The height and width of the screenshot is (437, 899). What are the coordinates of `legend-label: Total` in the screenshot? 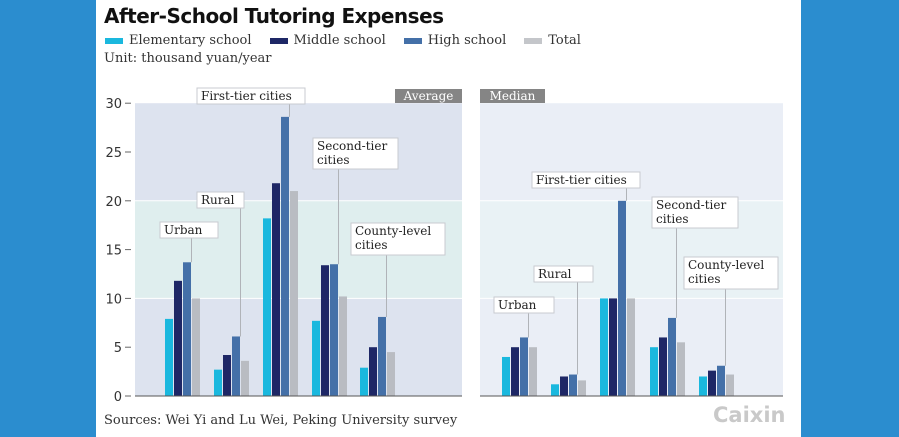 It's located at (564, 40).